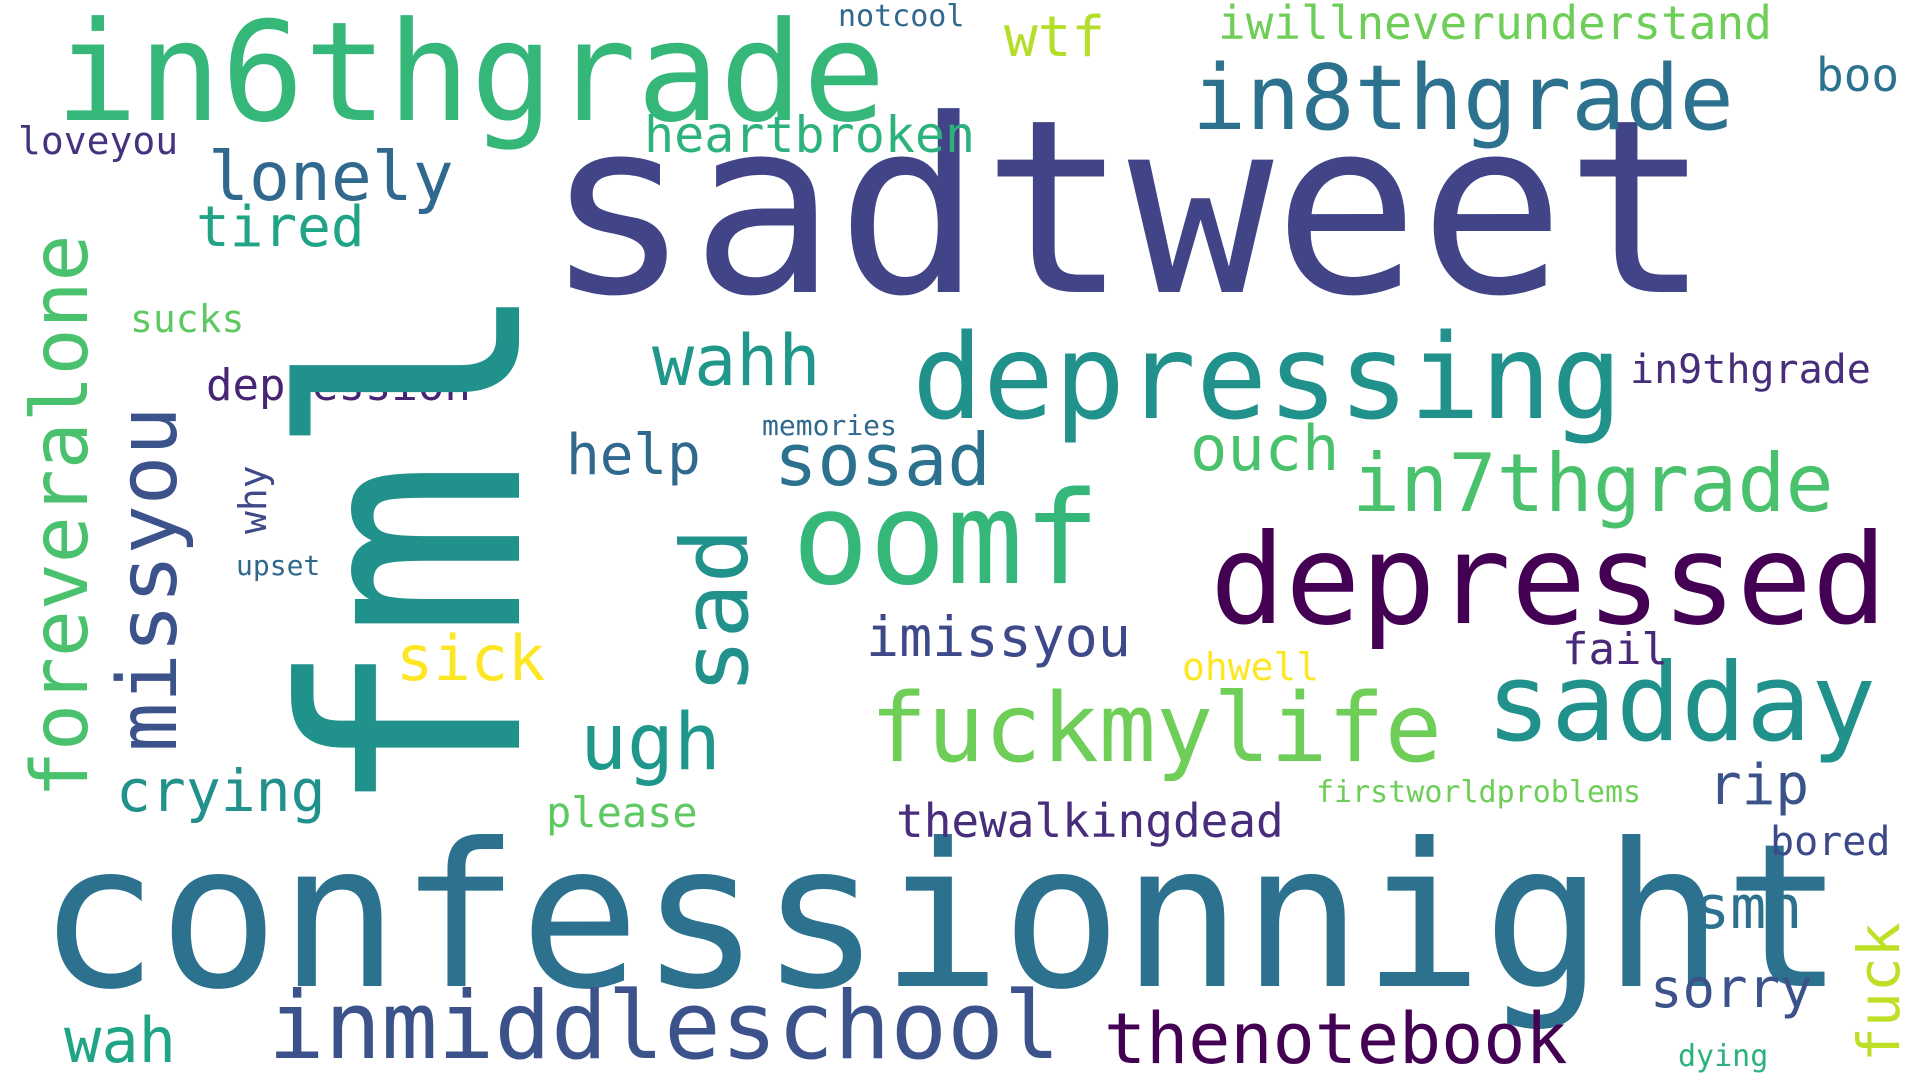 The image size is (1920, 1081). What do you see at coordinates (338, 385) in the screenshot?
I see `word-depression: depression` at bounding box center [338, 385].